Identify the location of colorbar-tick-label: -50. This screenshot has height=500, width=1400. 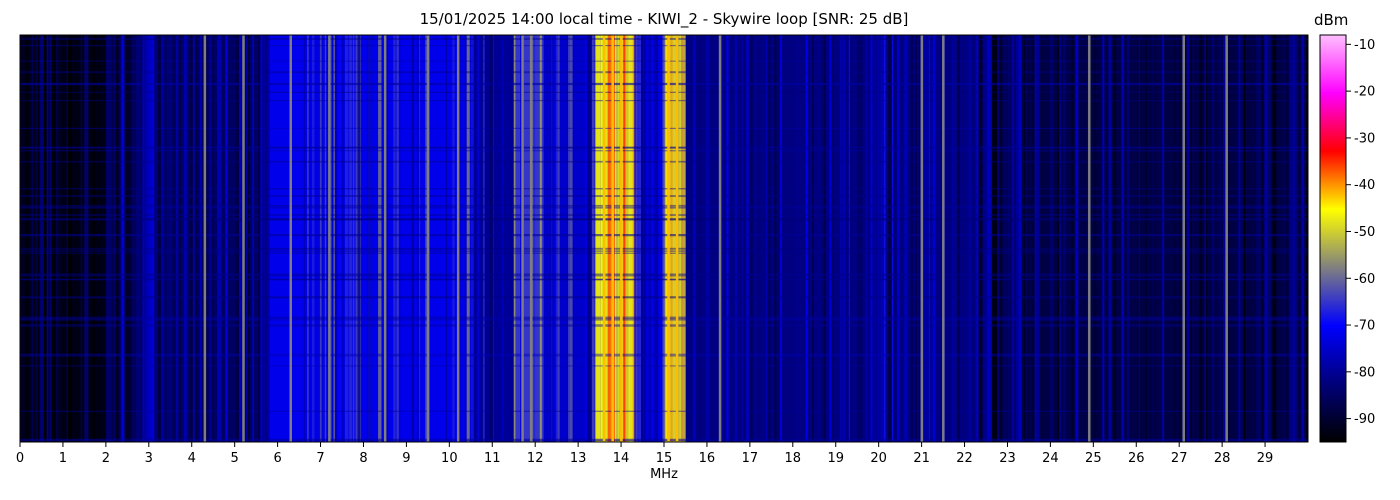
(1364, 232).